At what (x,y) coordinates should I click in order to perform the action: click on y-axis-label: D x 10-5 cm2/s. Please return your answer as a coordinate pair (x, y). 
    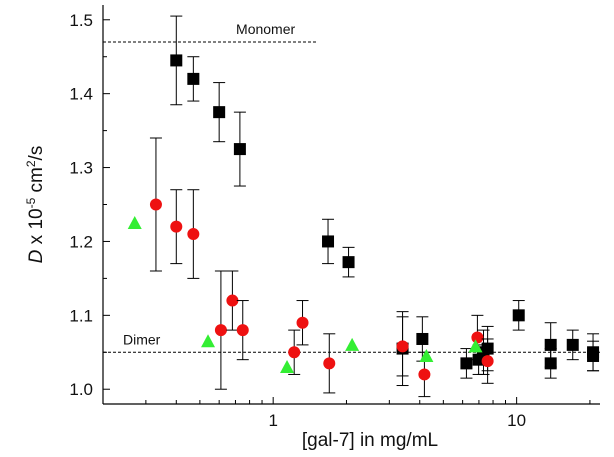
    Looking at the image, I should click on (35, 205).